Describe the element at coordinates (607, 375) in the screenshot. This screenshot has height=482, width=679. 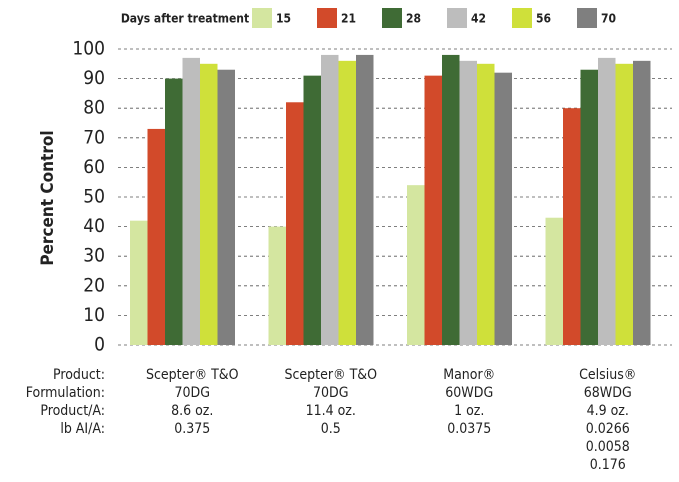
I see `category-label: Celsius®` at that location.